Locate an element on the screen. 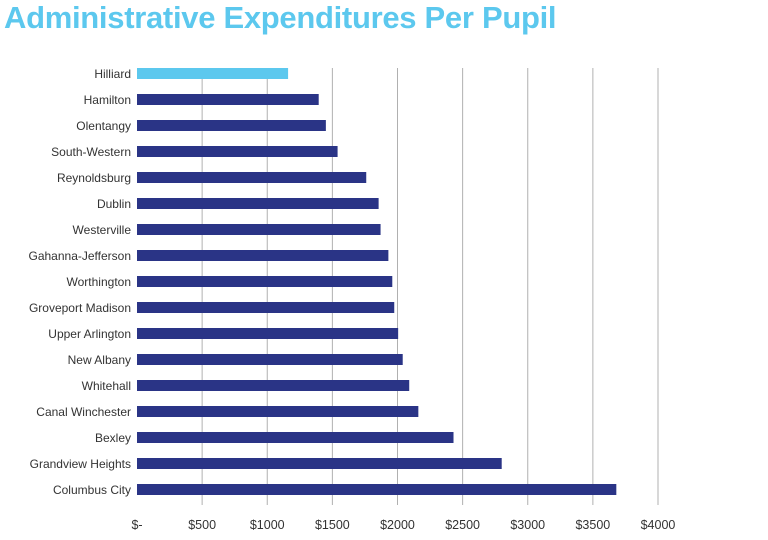  category-label: New Albany is located at coordinates (99, 360).